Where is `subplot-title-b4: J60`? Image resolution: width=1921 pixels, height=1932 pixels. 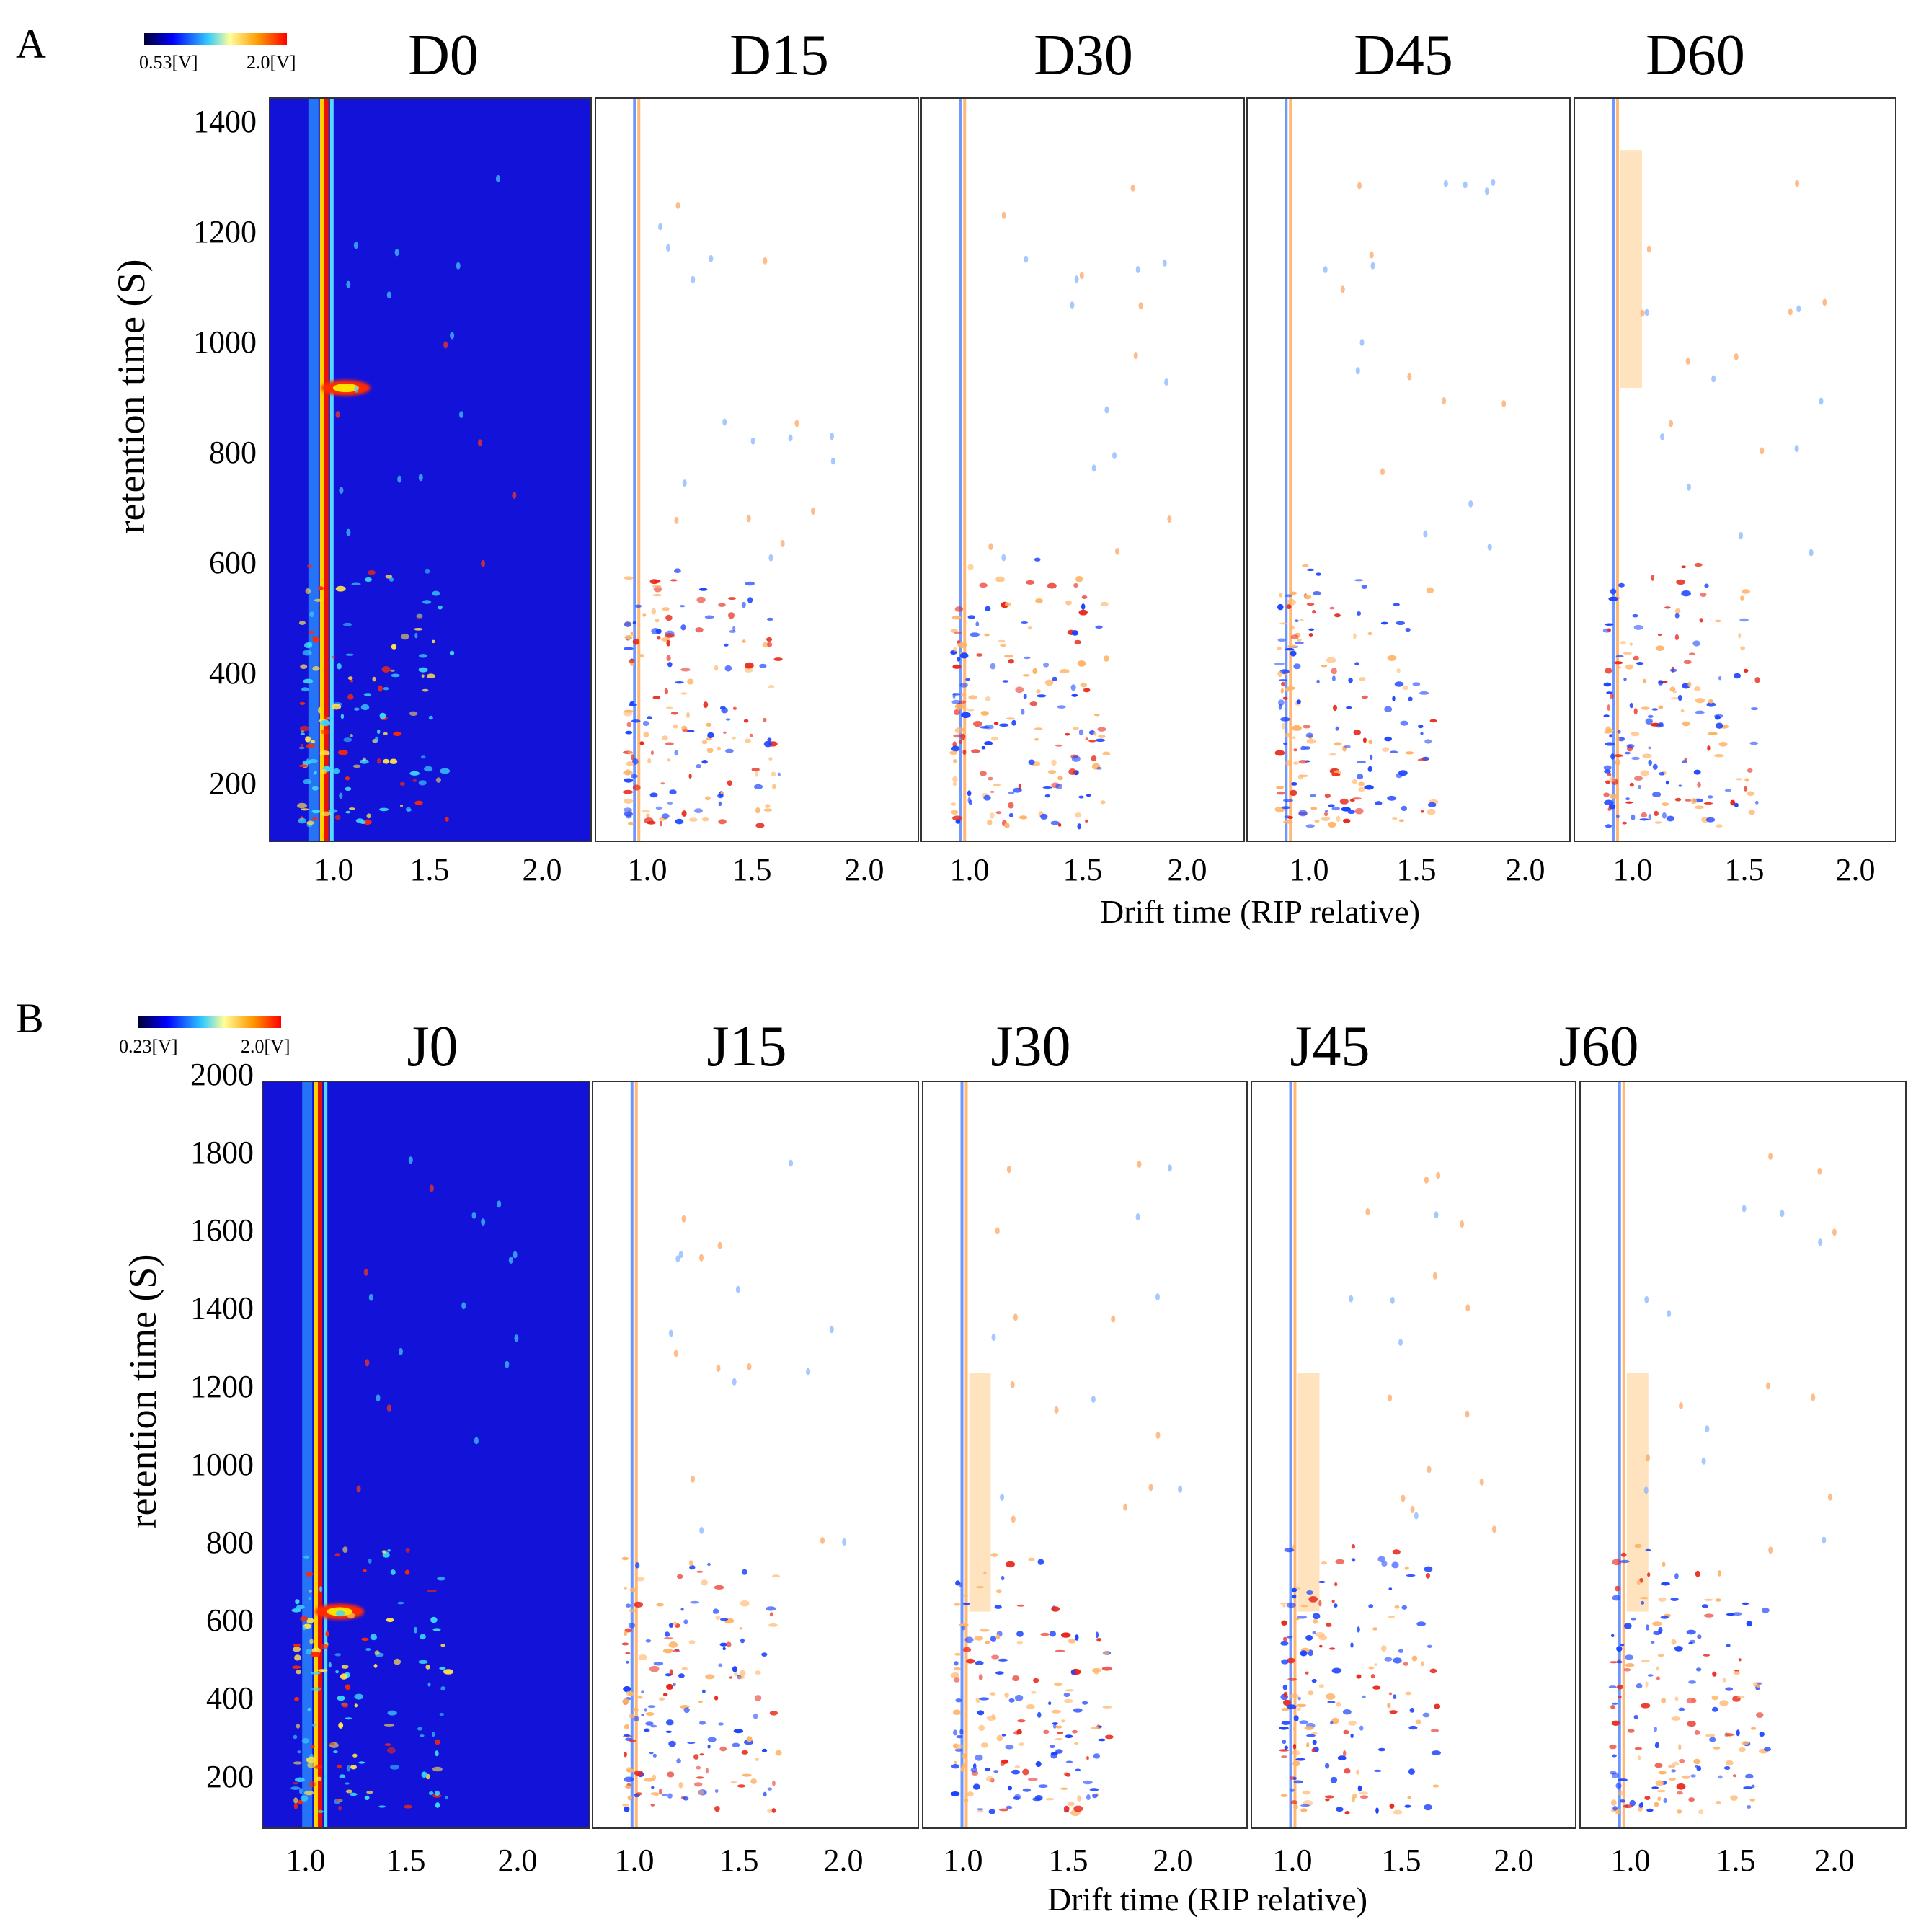 subplot-title-b4: J60 is located at coordinates (1598, 1046).